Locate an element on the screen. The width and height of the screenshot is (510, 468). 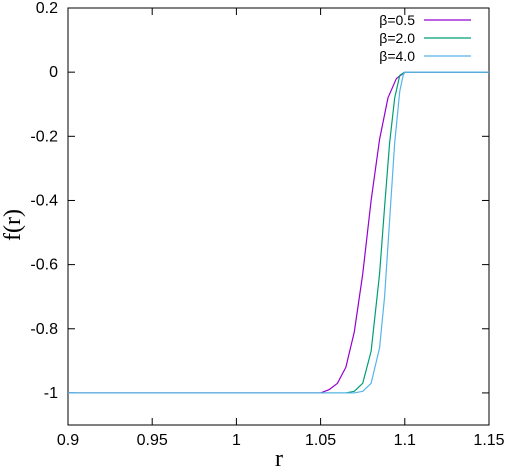
y-axis-title: f(r) is located at coordinates (13, 225).